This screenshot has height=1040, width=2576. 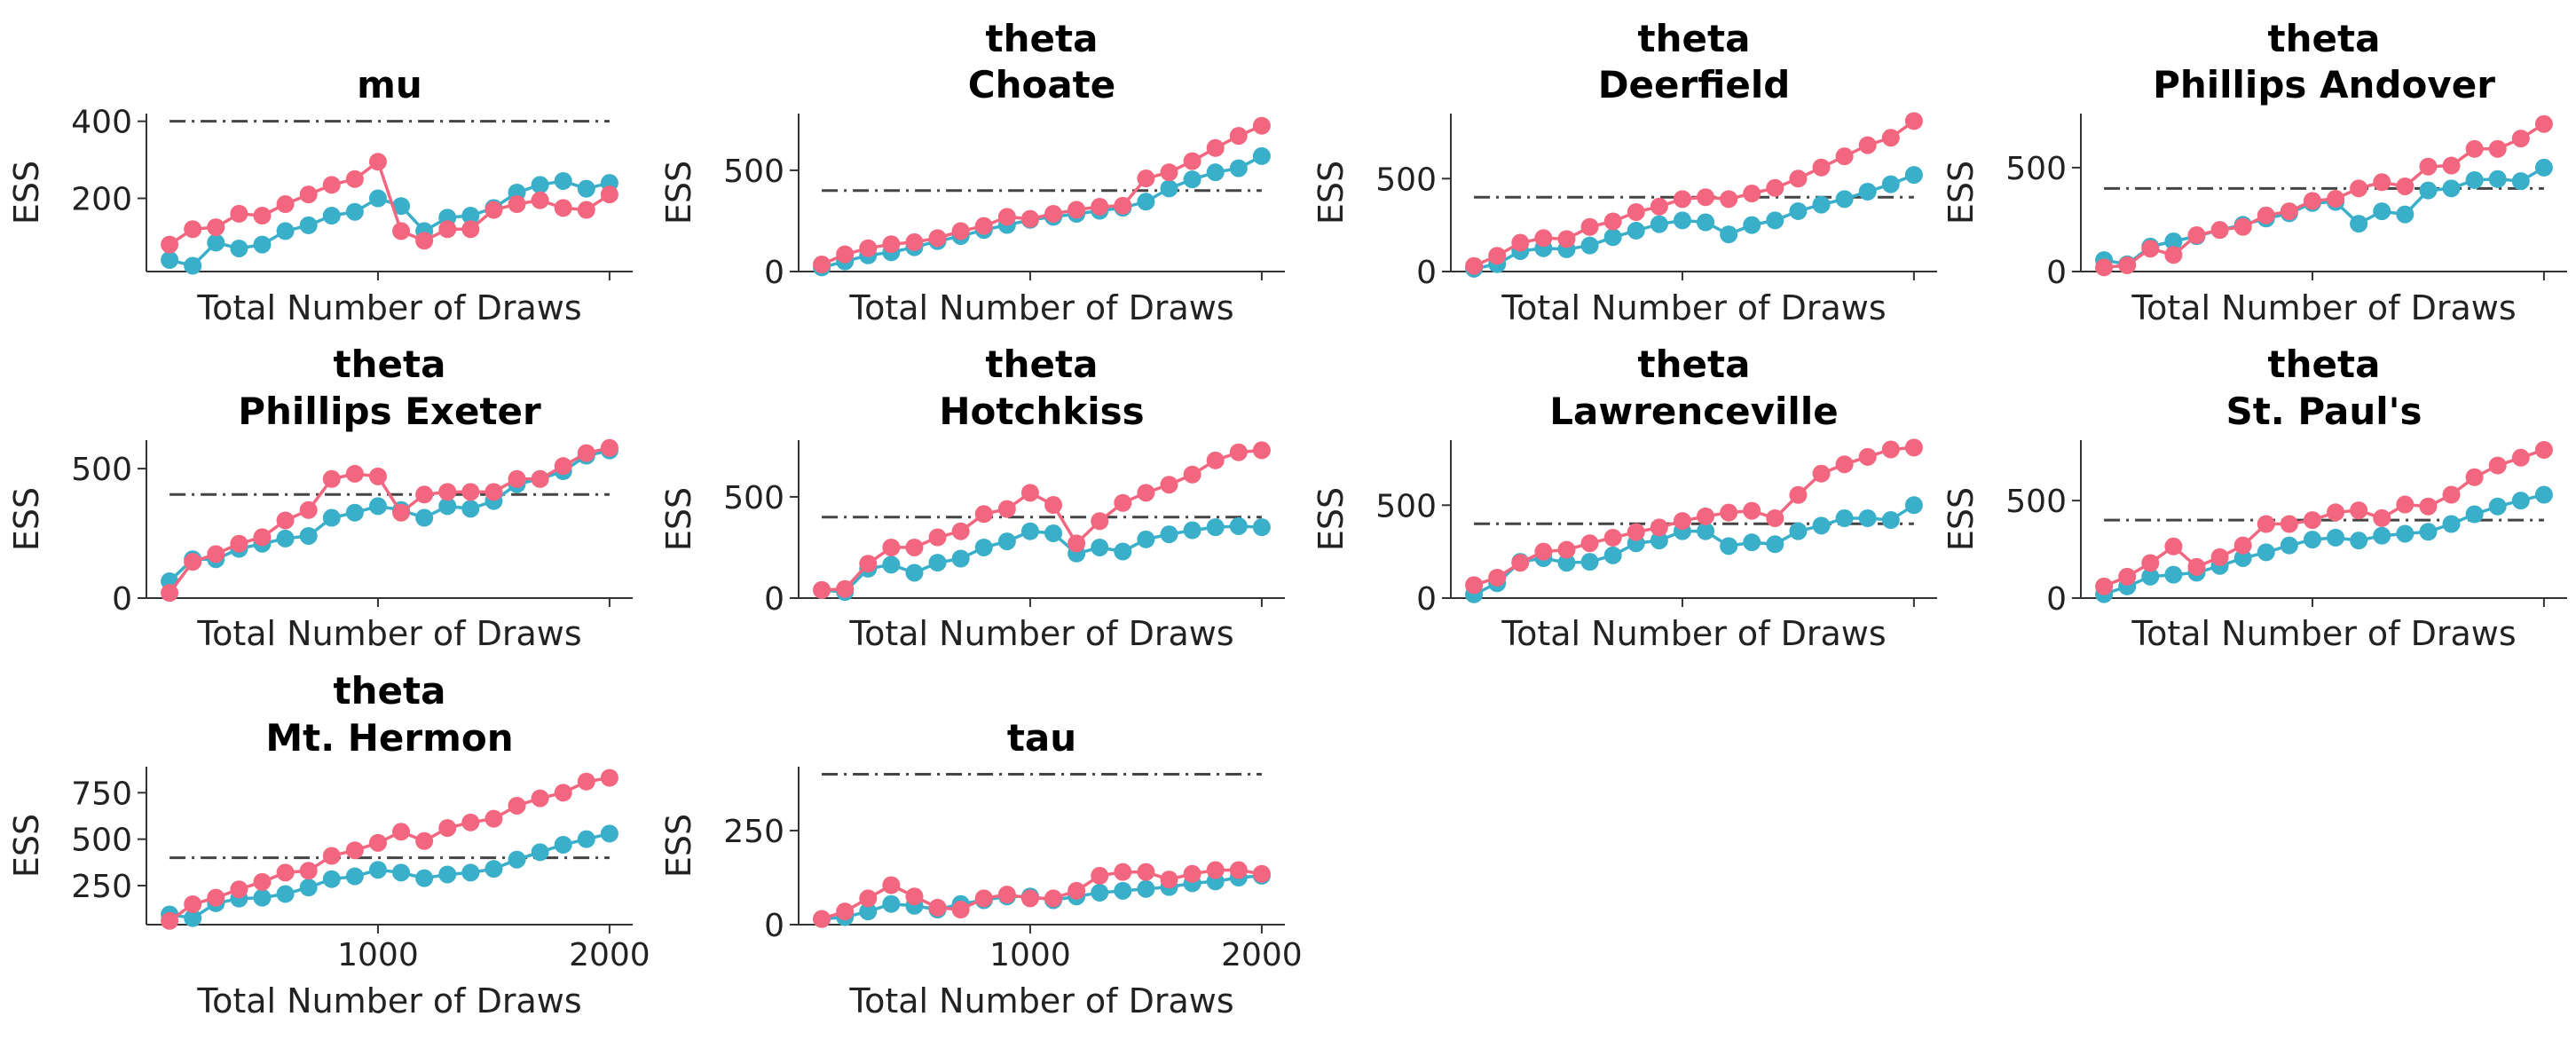 I want to click on subplot-subtitle: Mt. Hermon, so click(x=389, y=738).